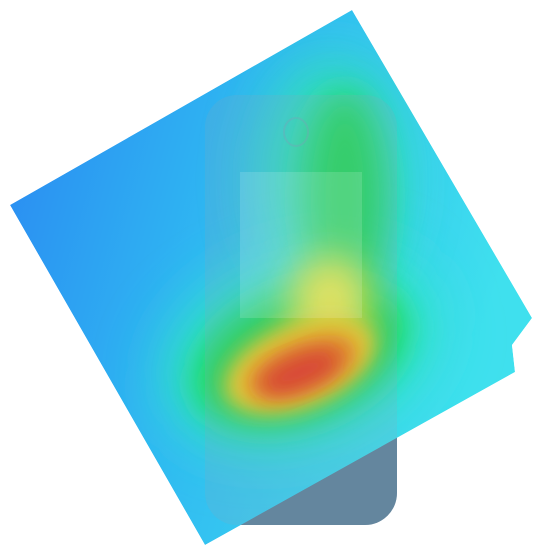 The height and width of the screenshot is (547, 535). I want to click on heat-green-zone, so click(345, 200).